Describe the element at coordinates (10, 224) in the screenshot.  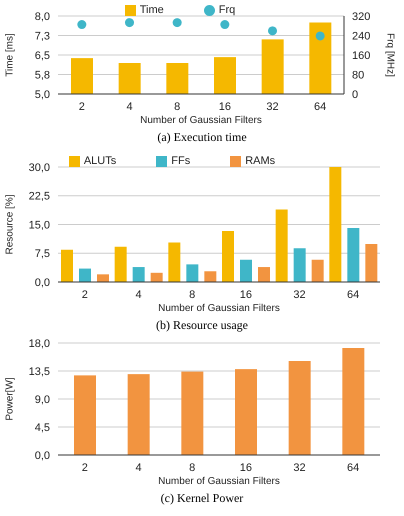
I see `y-axis-title: Resource [%]` at that location.